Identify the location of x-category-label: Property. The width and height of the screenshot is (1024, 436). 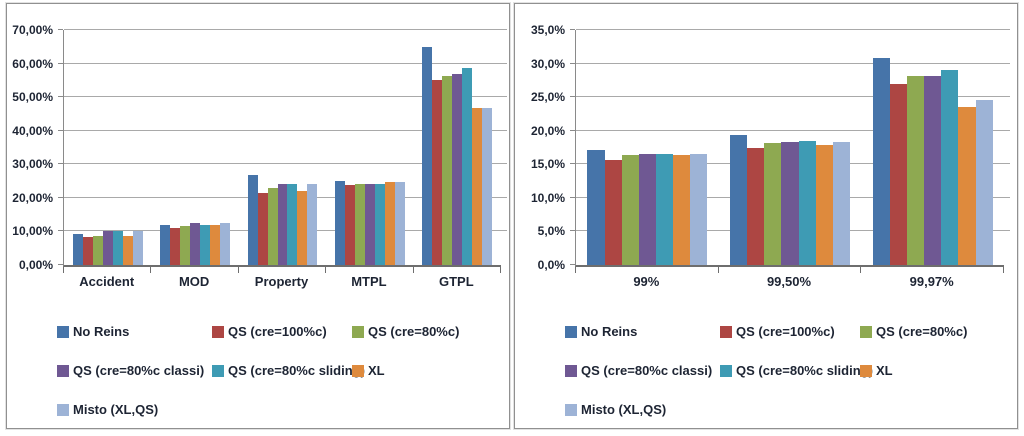
(281, 281).